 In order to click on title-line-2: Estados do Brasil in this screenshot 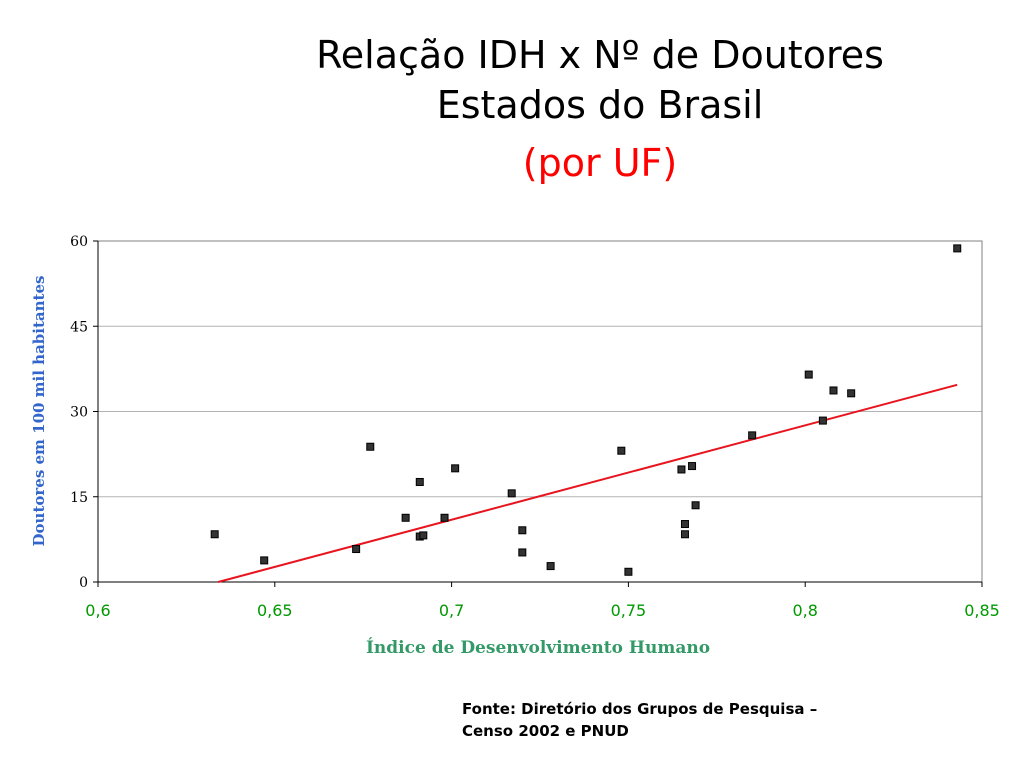, I will do `click(600, 105)`.